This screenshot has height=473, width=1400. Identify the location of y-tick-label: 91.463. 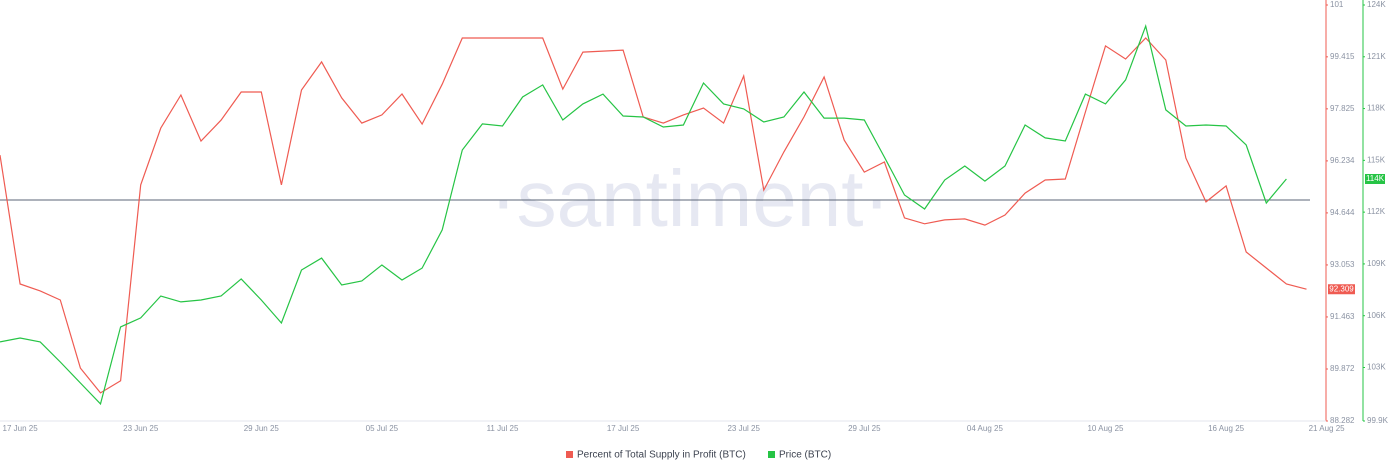
(1342, 316).